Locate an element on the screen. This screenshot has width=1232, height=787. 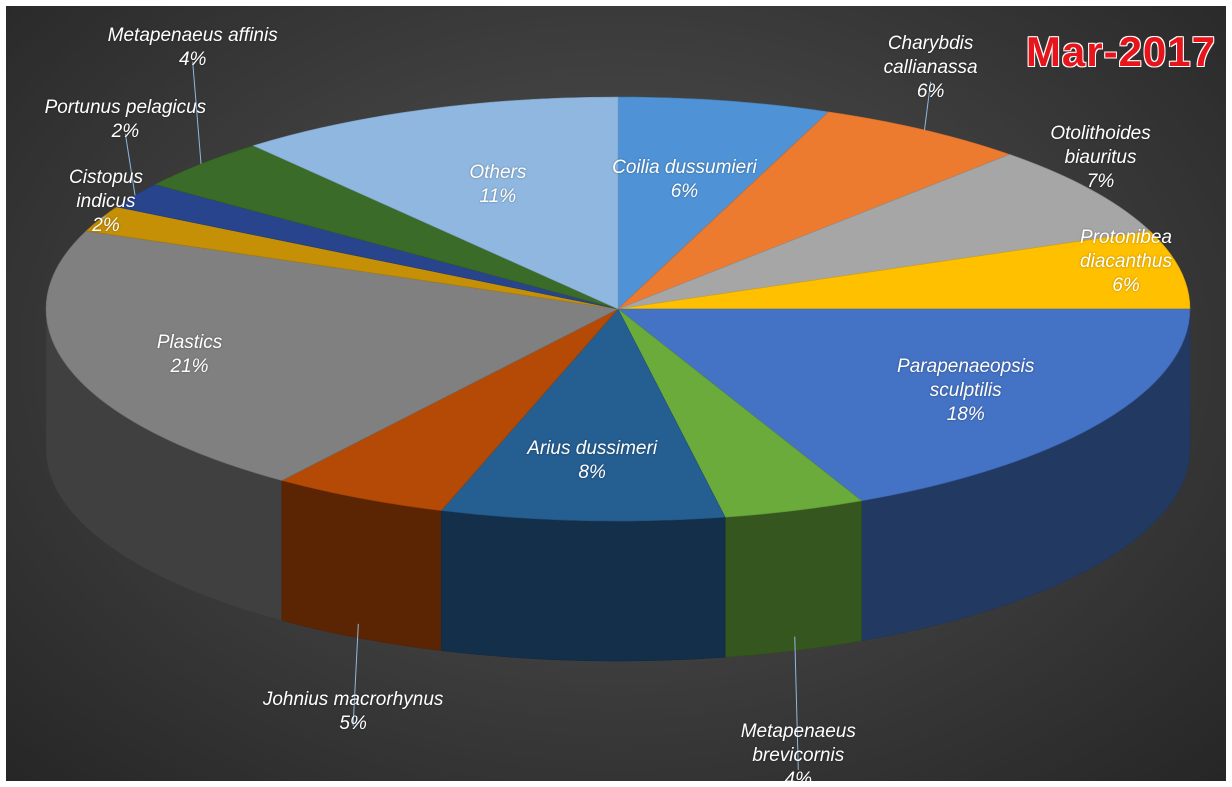
chart-title: Mar-2017 is located at coordinates (1120, 51).